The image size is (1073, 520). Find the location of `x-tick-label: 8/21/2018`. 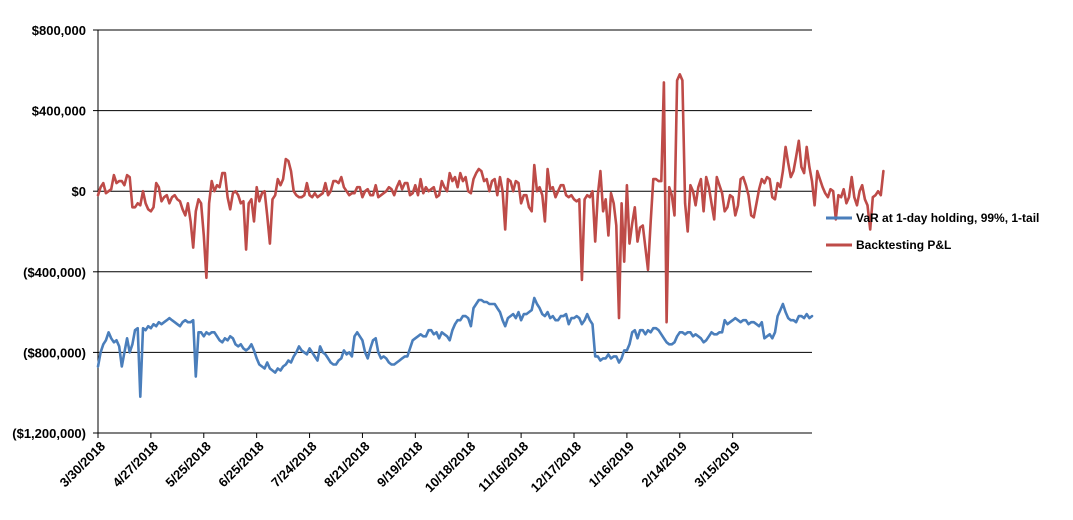

x-tick-label: 8/21/2018 is located at coordinates (347, 465).